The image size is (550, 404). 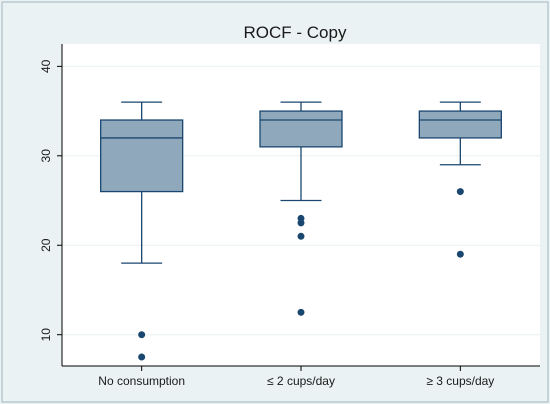 I want to click on y-axis: 10 20 30 40, so click(x=51, y=205).